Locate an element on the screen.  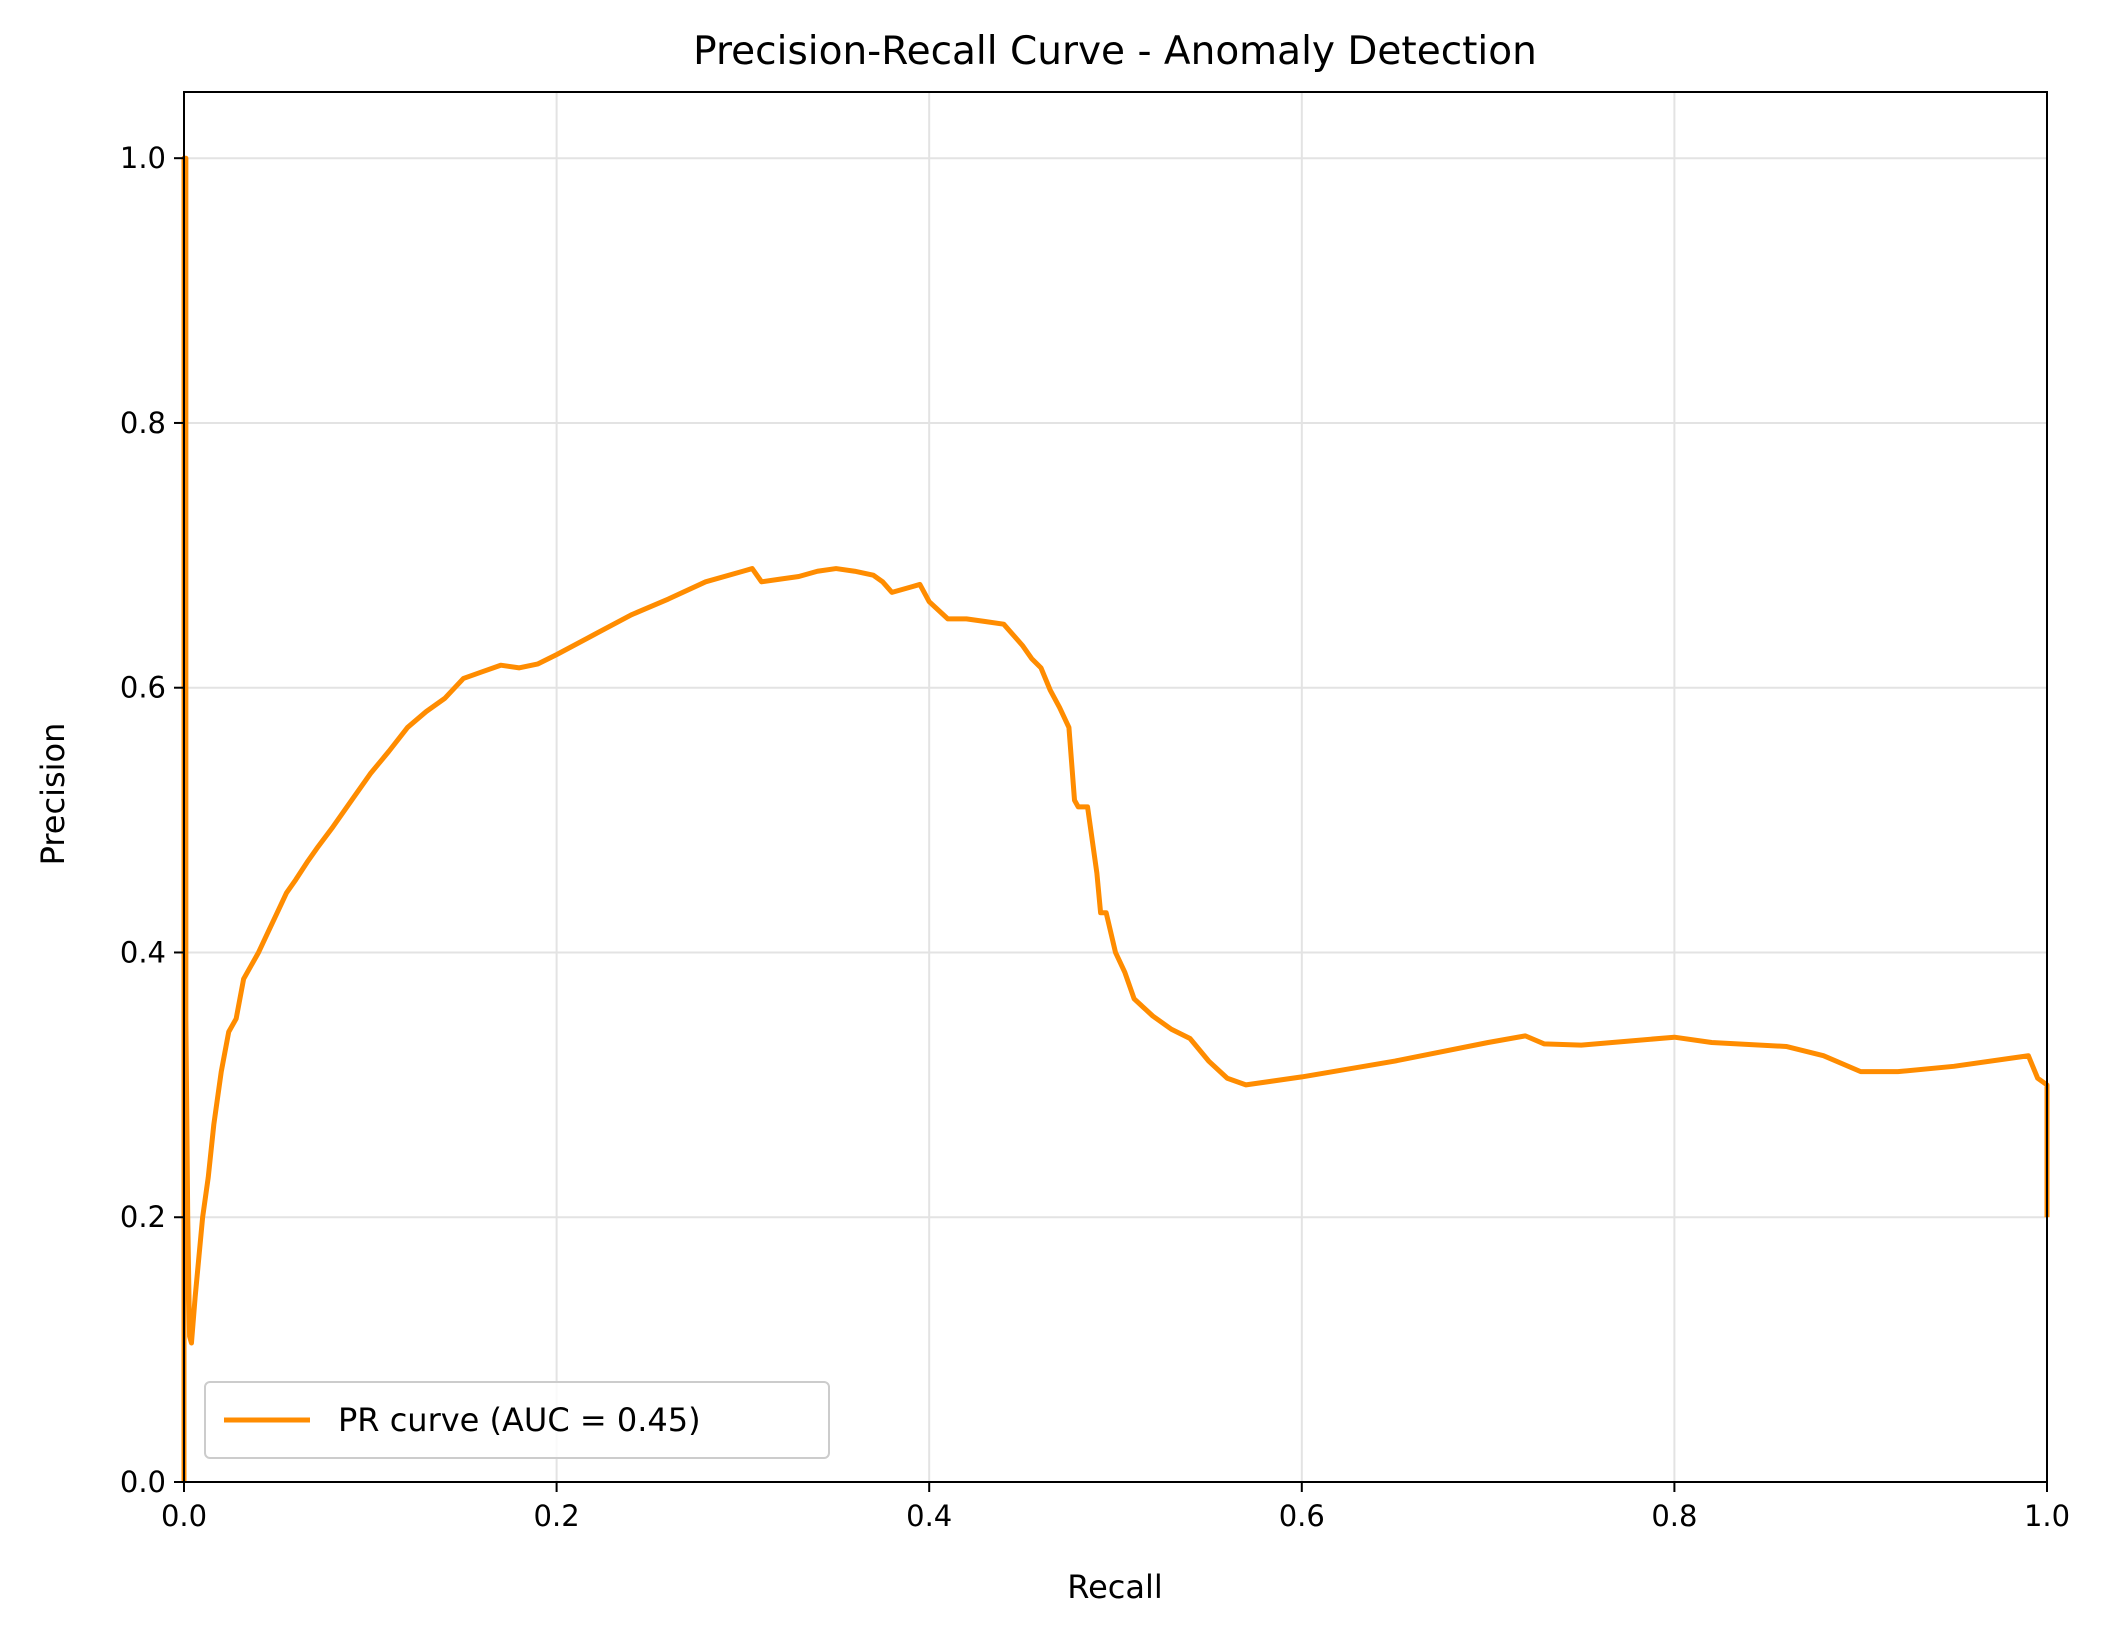
legend-box is located at coordinates (517, 1420).